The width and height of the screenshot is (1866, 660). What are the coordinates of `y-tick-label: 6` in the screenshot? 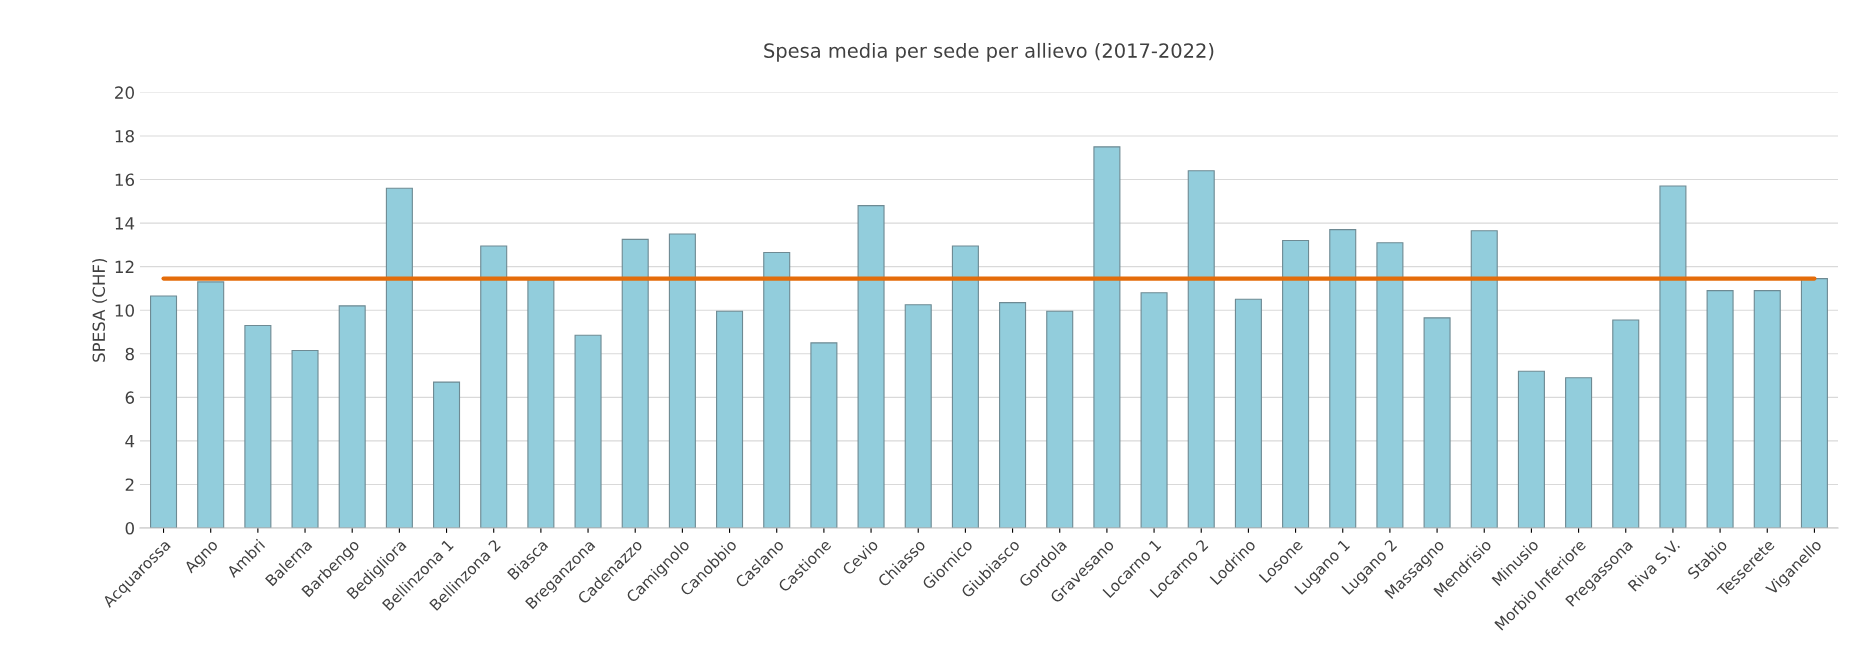 It's located at (130, 397).